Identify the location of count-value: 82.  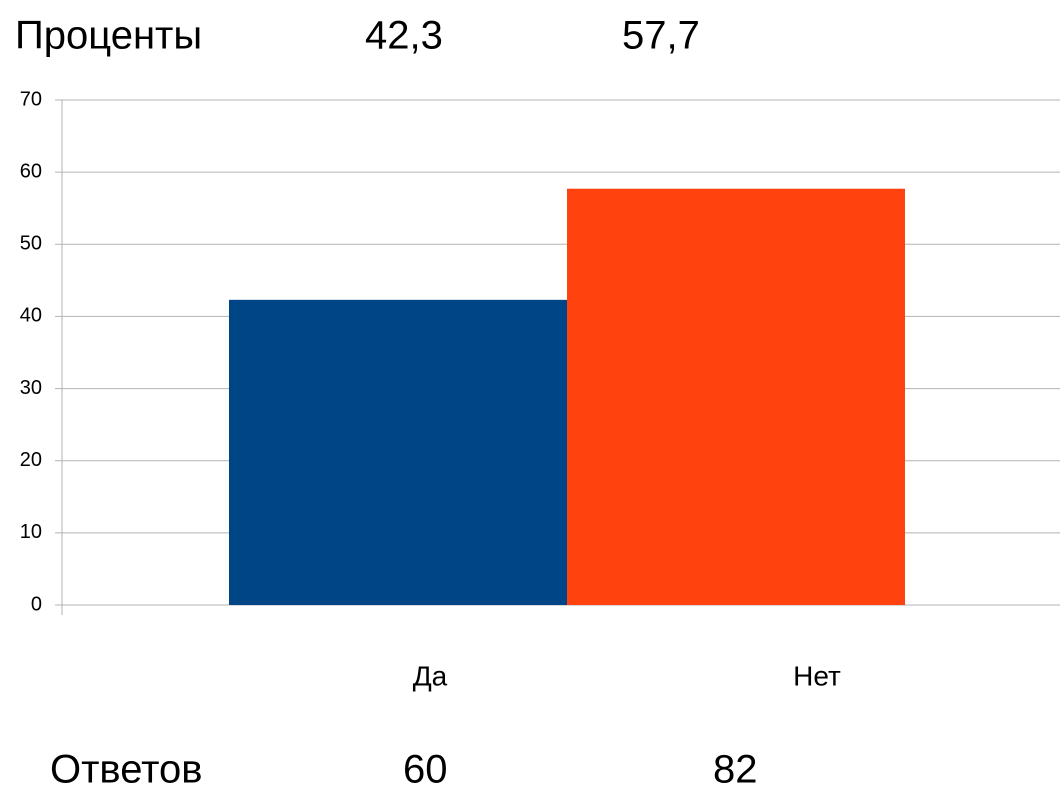
(735, 770).